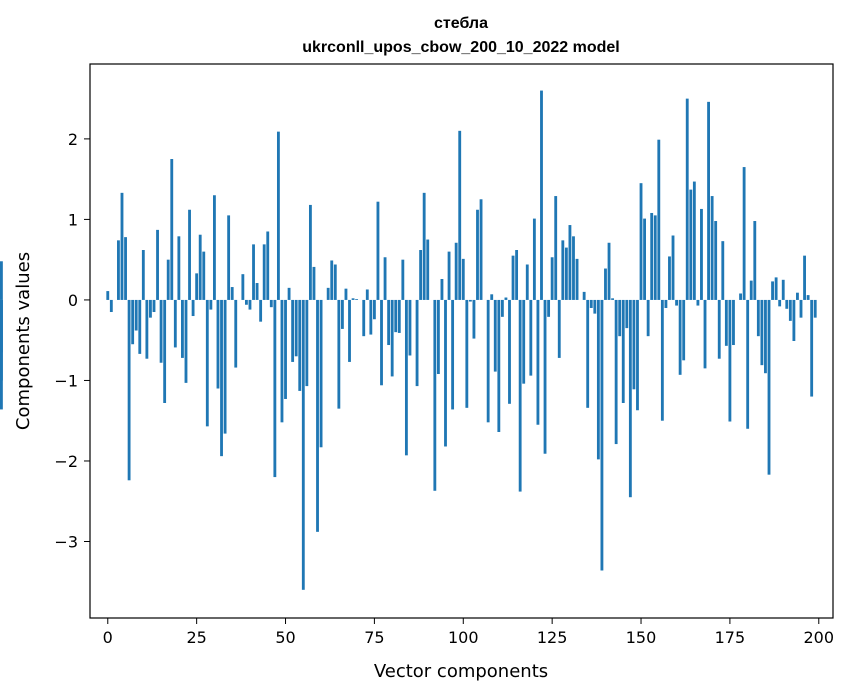 The height and width of the screenshot is (696, 847). Describe the element at coordinates (66, 461) in the screenshot. I see `y-tick-label: −2` at that location.